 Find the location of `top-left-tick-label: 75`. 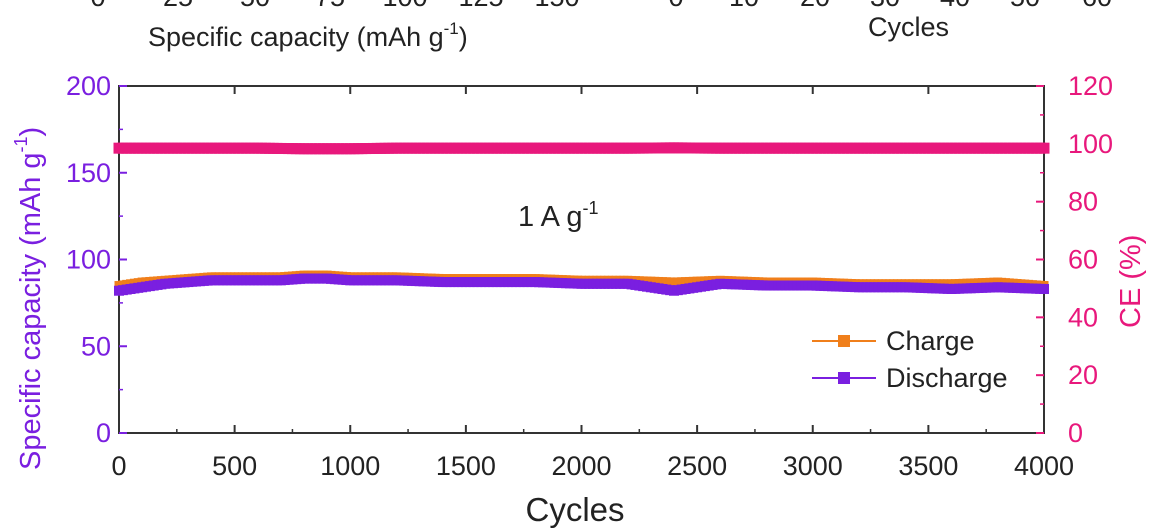

top-left-tick-label: 75 is located at coordinates (330, 6).